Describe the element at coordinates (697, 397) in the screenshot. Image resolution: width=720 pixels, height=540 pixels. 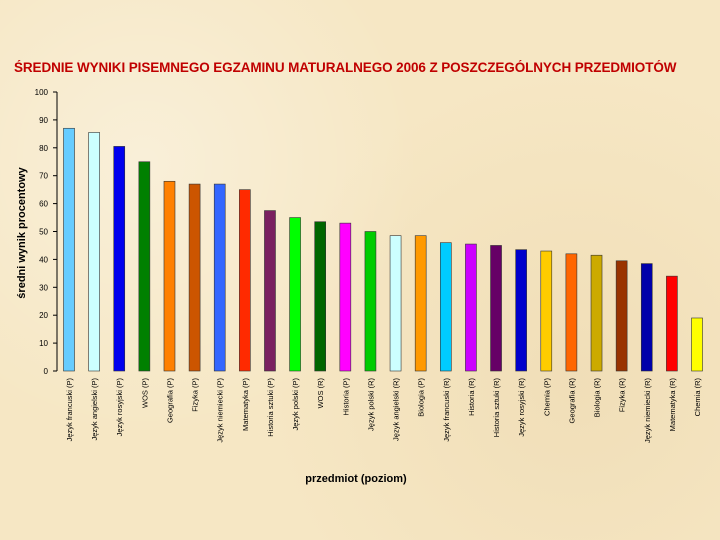
I see `x-tick-label: Chemia (R)` at that location.